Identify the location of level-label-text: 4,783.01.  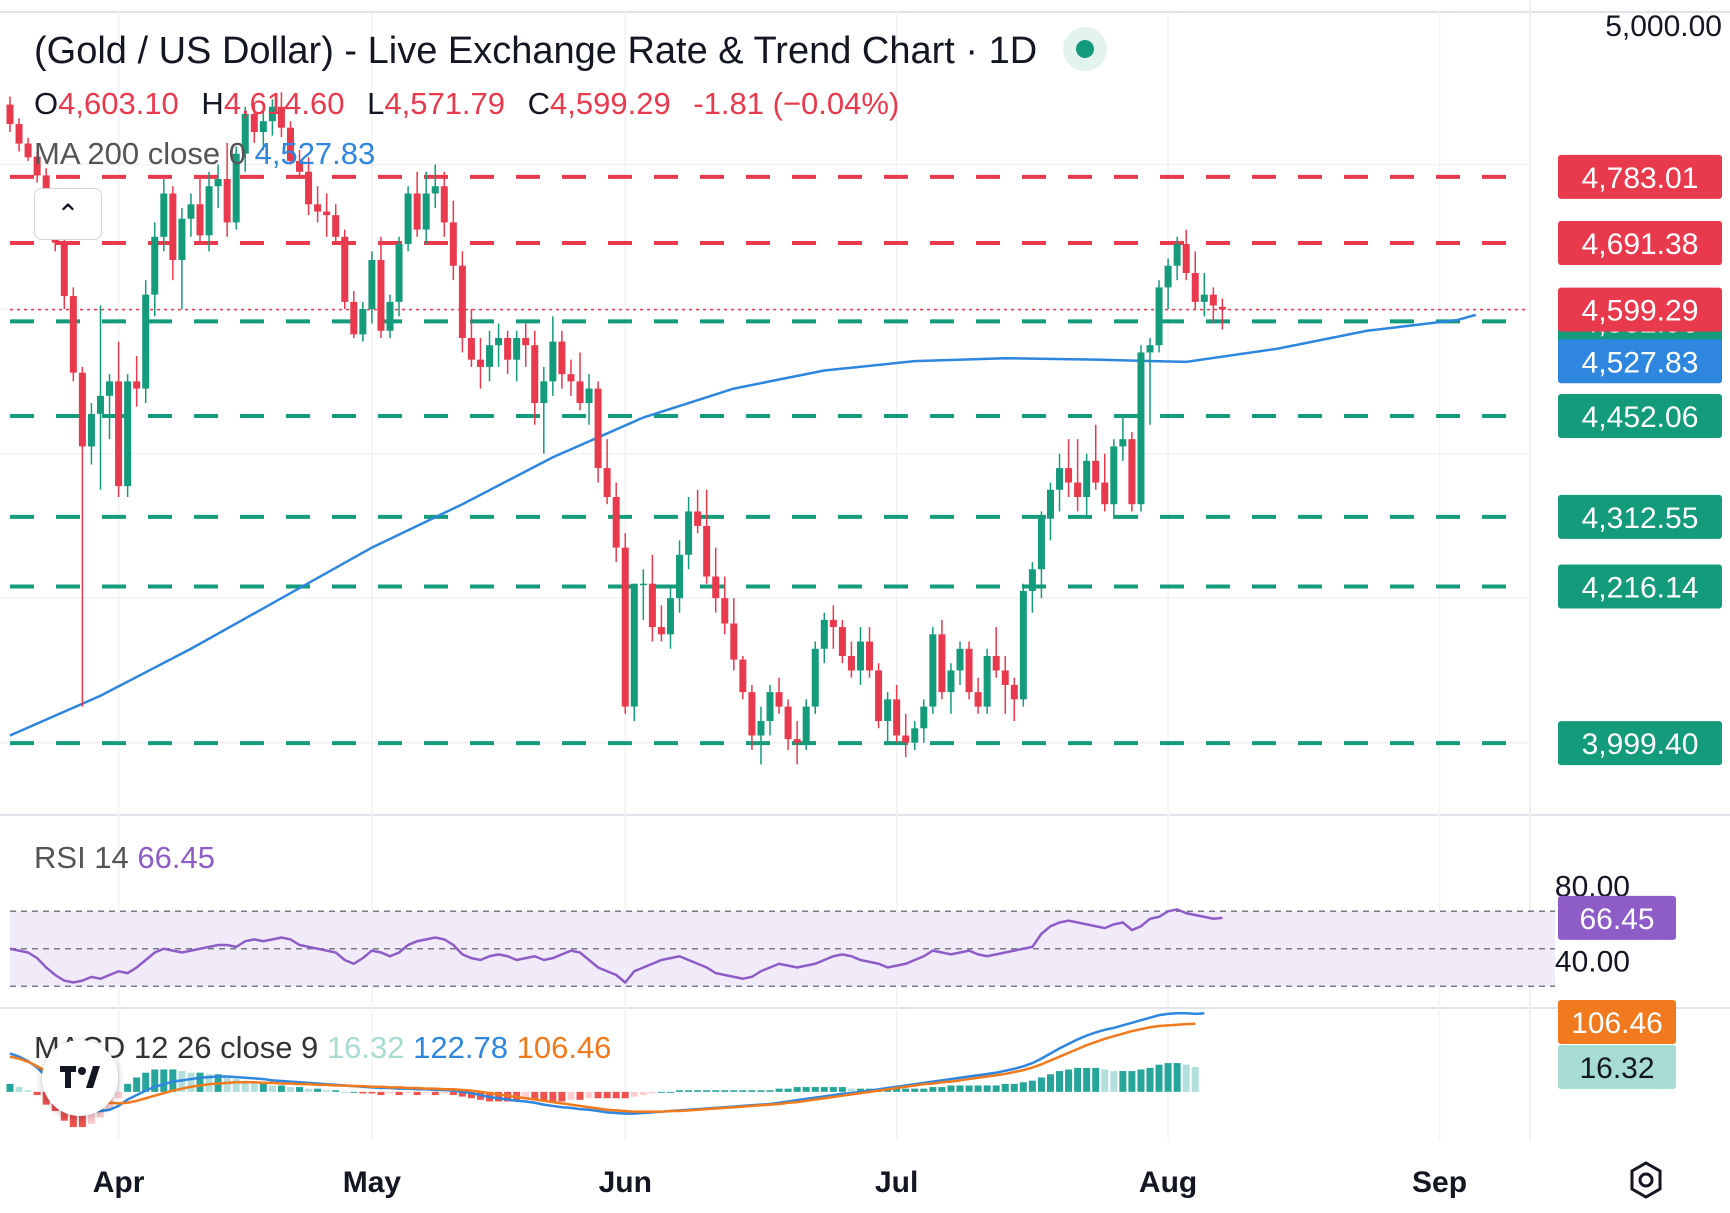
(1640, 178).